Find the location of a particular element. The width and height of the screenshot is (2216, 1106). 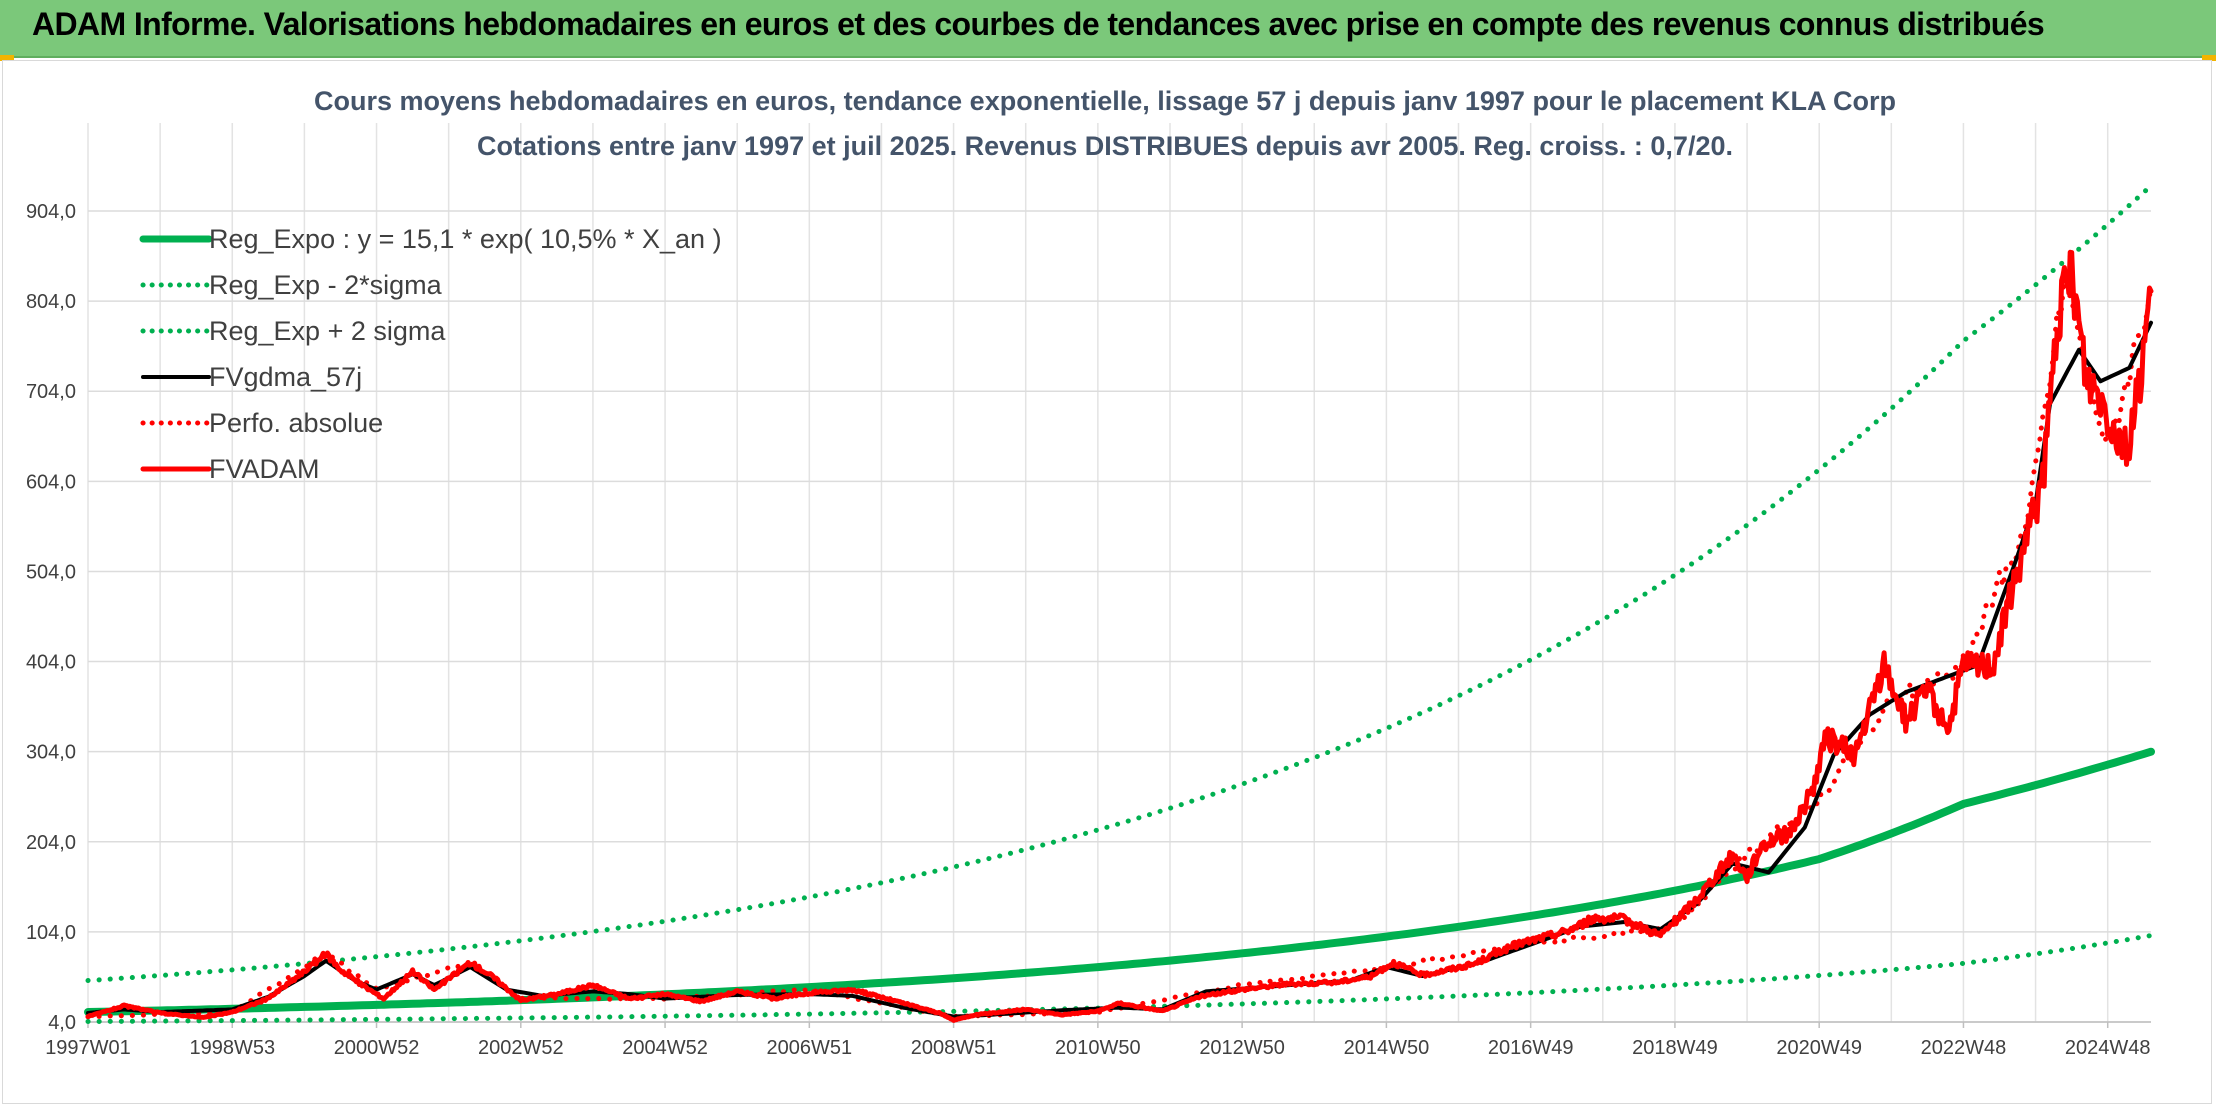

legend-label: Perfo. absolue is located at coordinates (296, 423).